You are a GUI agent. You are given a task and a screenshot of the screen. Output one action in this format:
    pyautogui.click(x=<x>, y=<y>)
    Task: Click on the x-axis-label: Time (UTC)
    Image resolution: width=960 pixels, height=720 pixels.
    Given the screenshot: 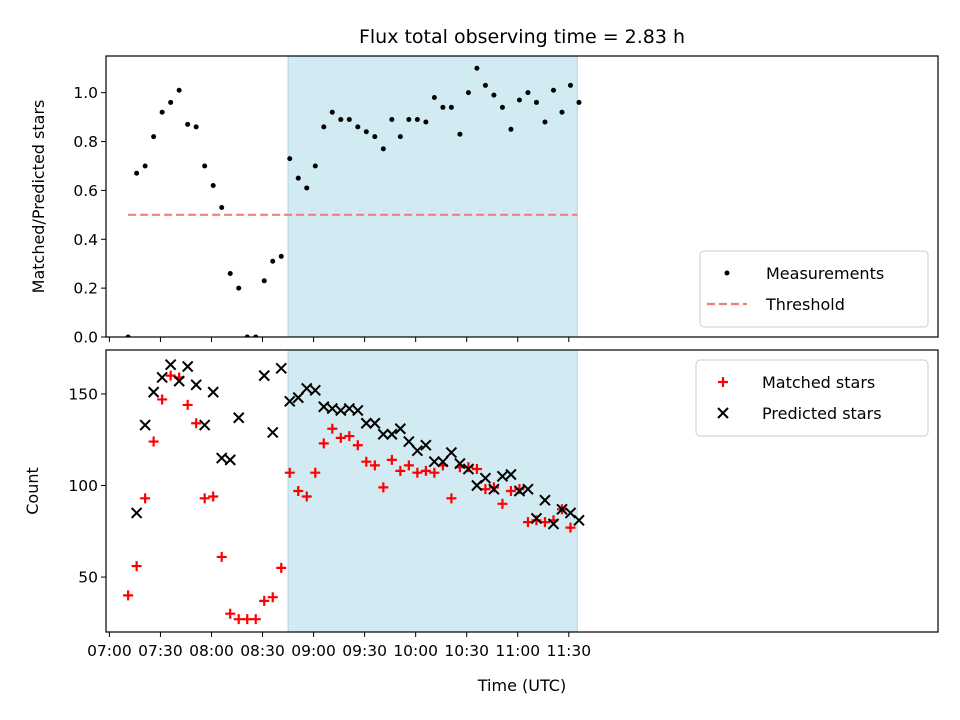 What is the action you would take?
    pyautogui.click(x=521, y=685)
    